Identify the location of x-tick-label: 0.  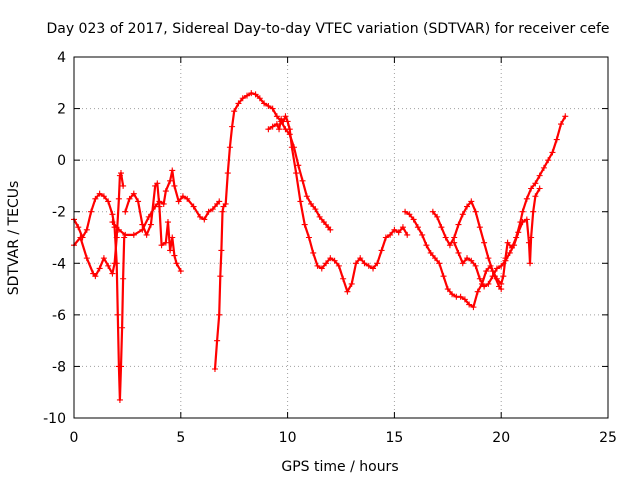
(74, 438).